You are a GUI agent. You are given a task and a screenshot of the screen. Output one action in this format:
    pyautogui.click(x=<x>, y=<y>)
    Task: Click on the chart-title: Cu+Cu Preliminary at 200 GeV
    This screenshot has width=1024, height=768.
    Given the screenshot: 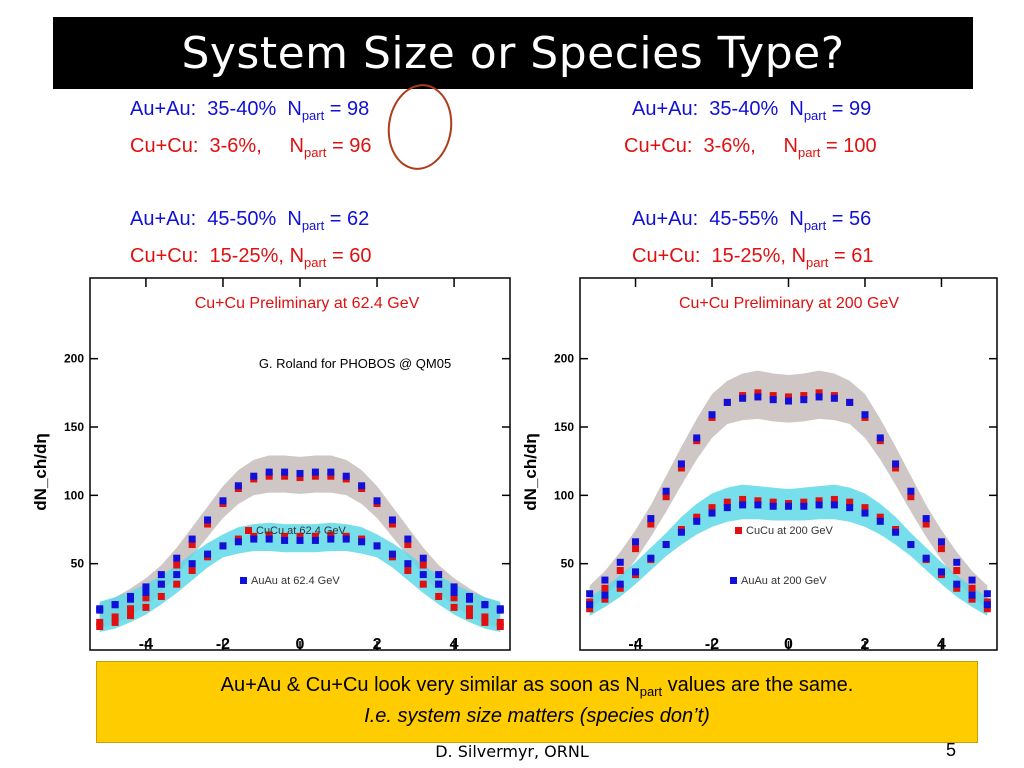 What is the action you would take?
    pyautogui.click(x=789, y=303)
    